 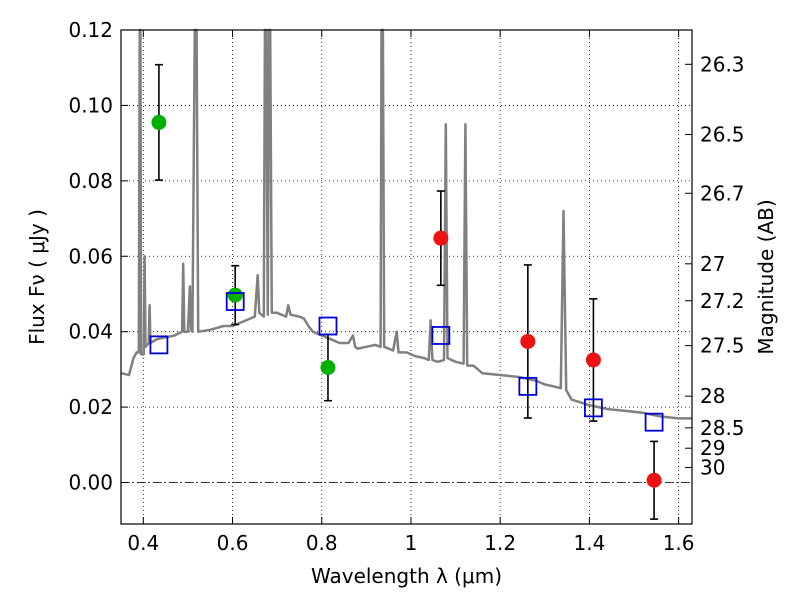 I want to click on x-tick-label: 0.8, so click(x=322, y=543).